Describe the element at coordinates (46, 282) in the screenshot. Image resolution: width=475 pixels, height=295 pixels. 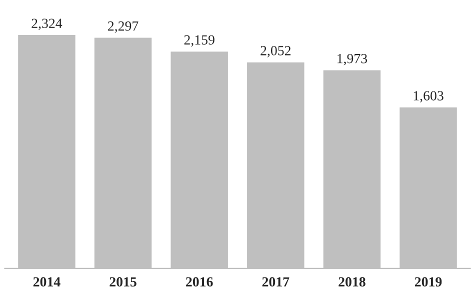
I see `x-tick-label: 2014` at that location.